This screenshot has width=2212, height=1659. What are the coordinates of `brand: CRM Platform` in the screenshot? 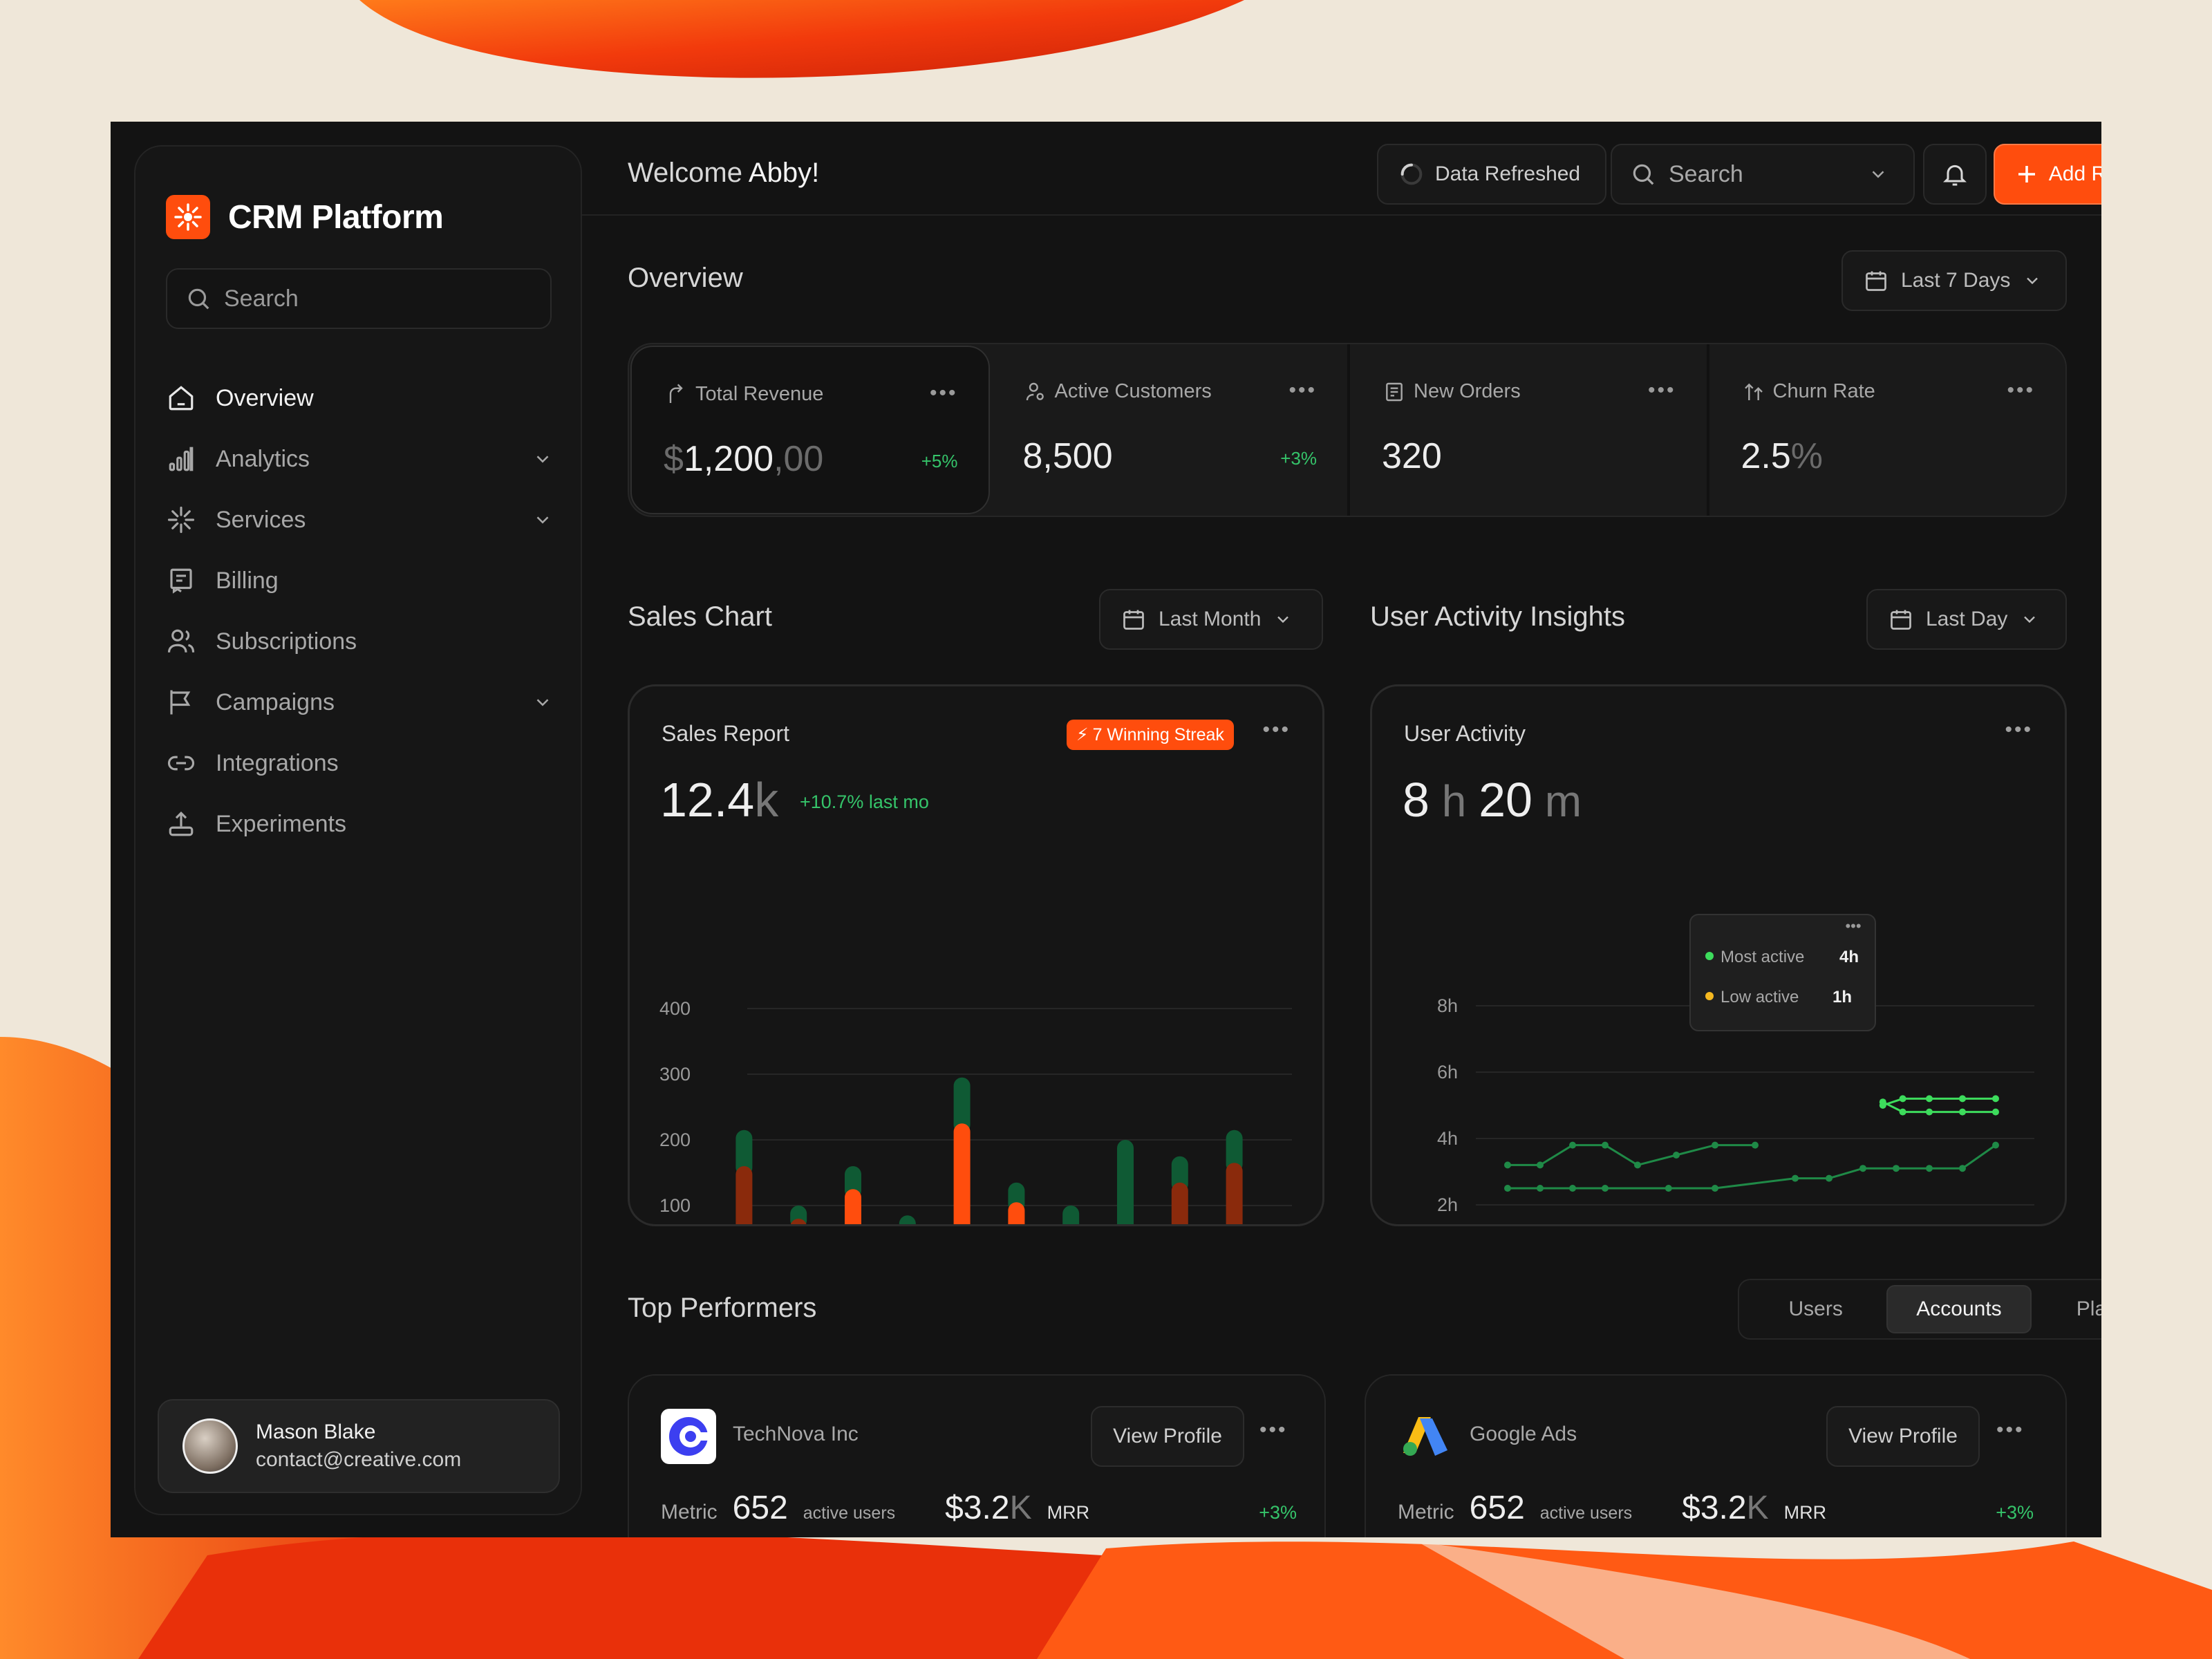 It's located at (305, 217).